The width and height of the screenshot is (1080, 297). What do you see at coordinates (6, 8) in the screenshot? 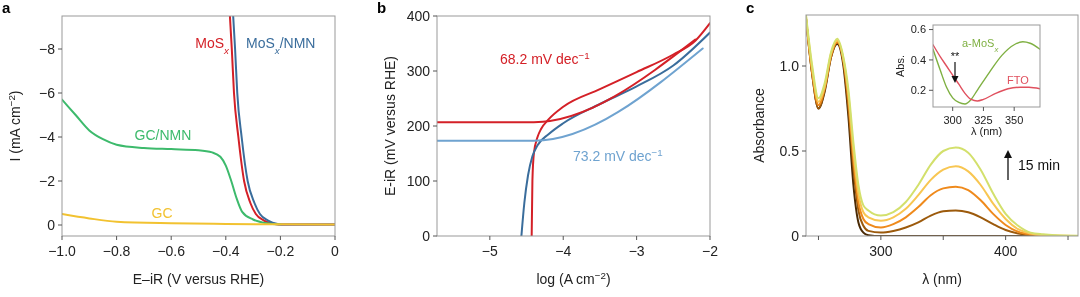
I see `chart-title: a` at bounding box center [6, 8].